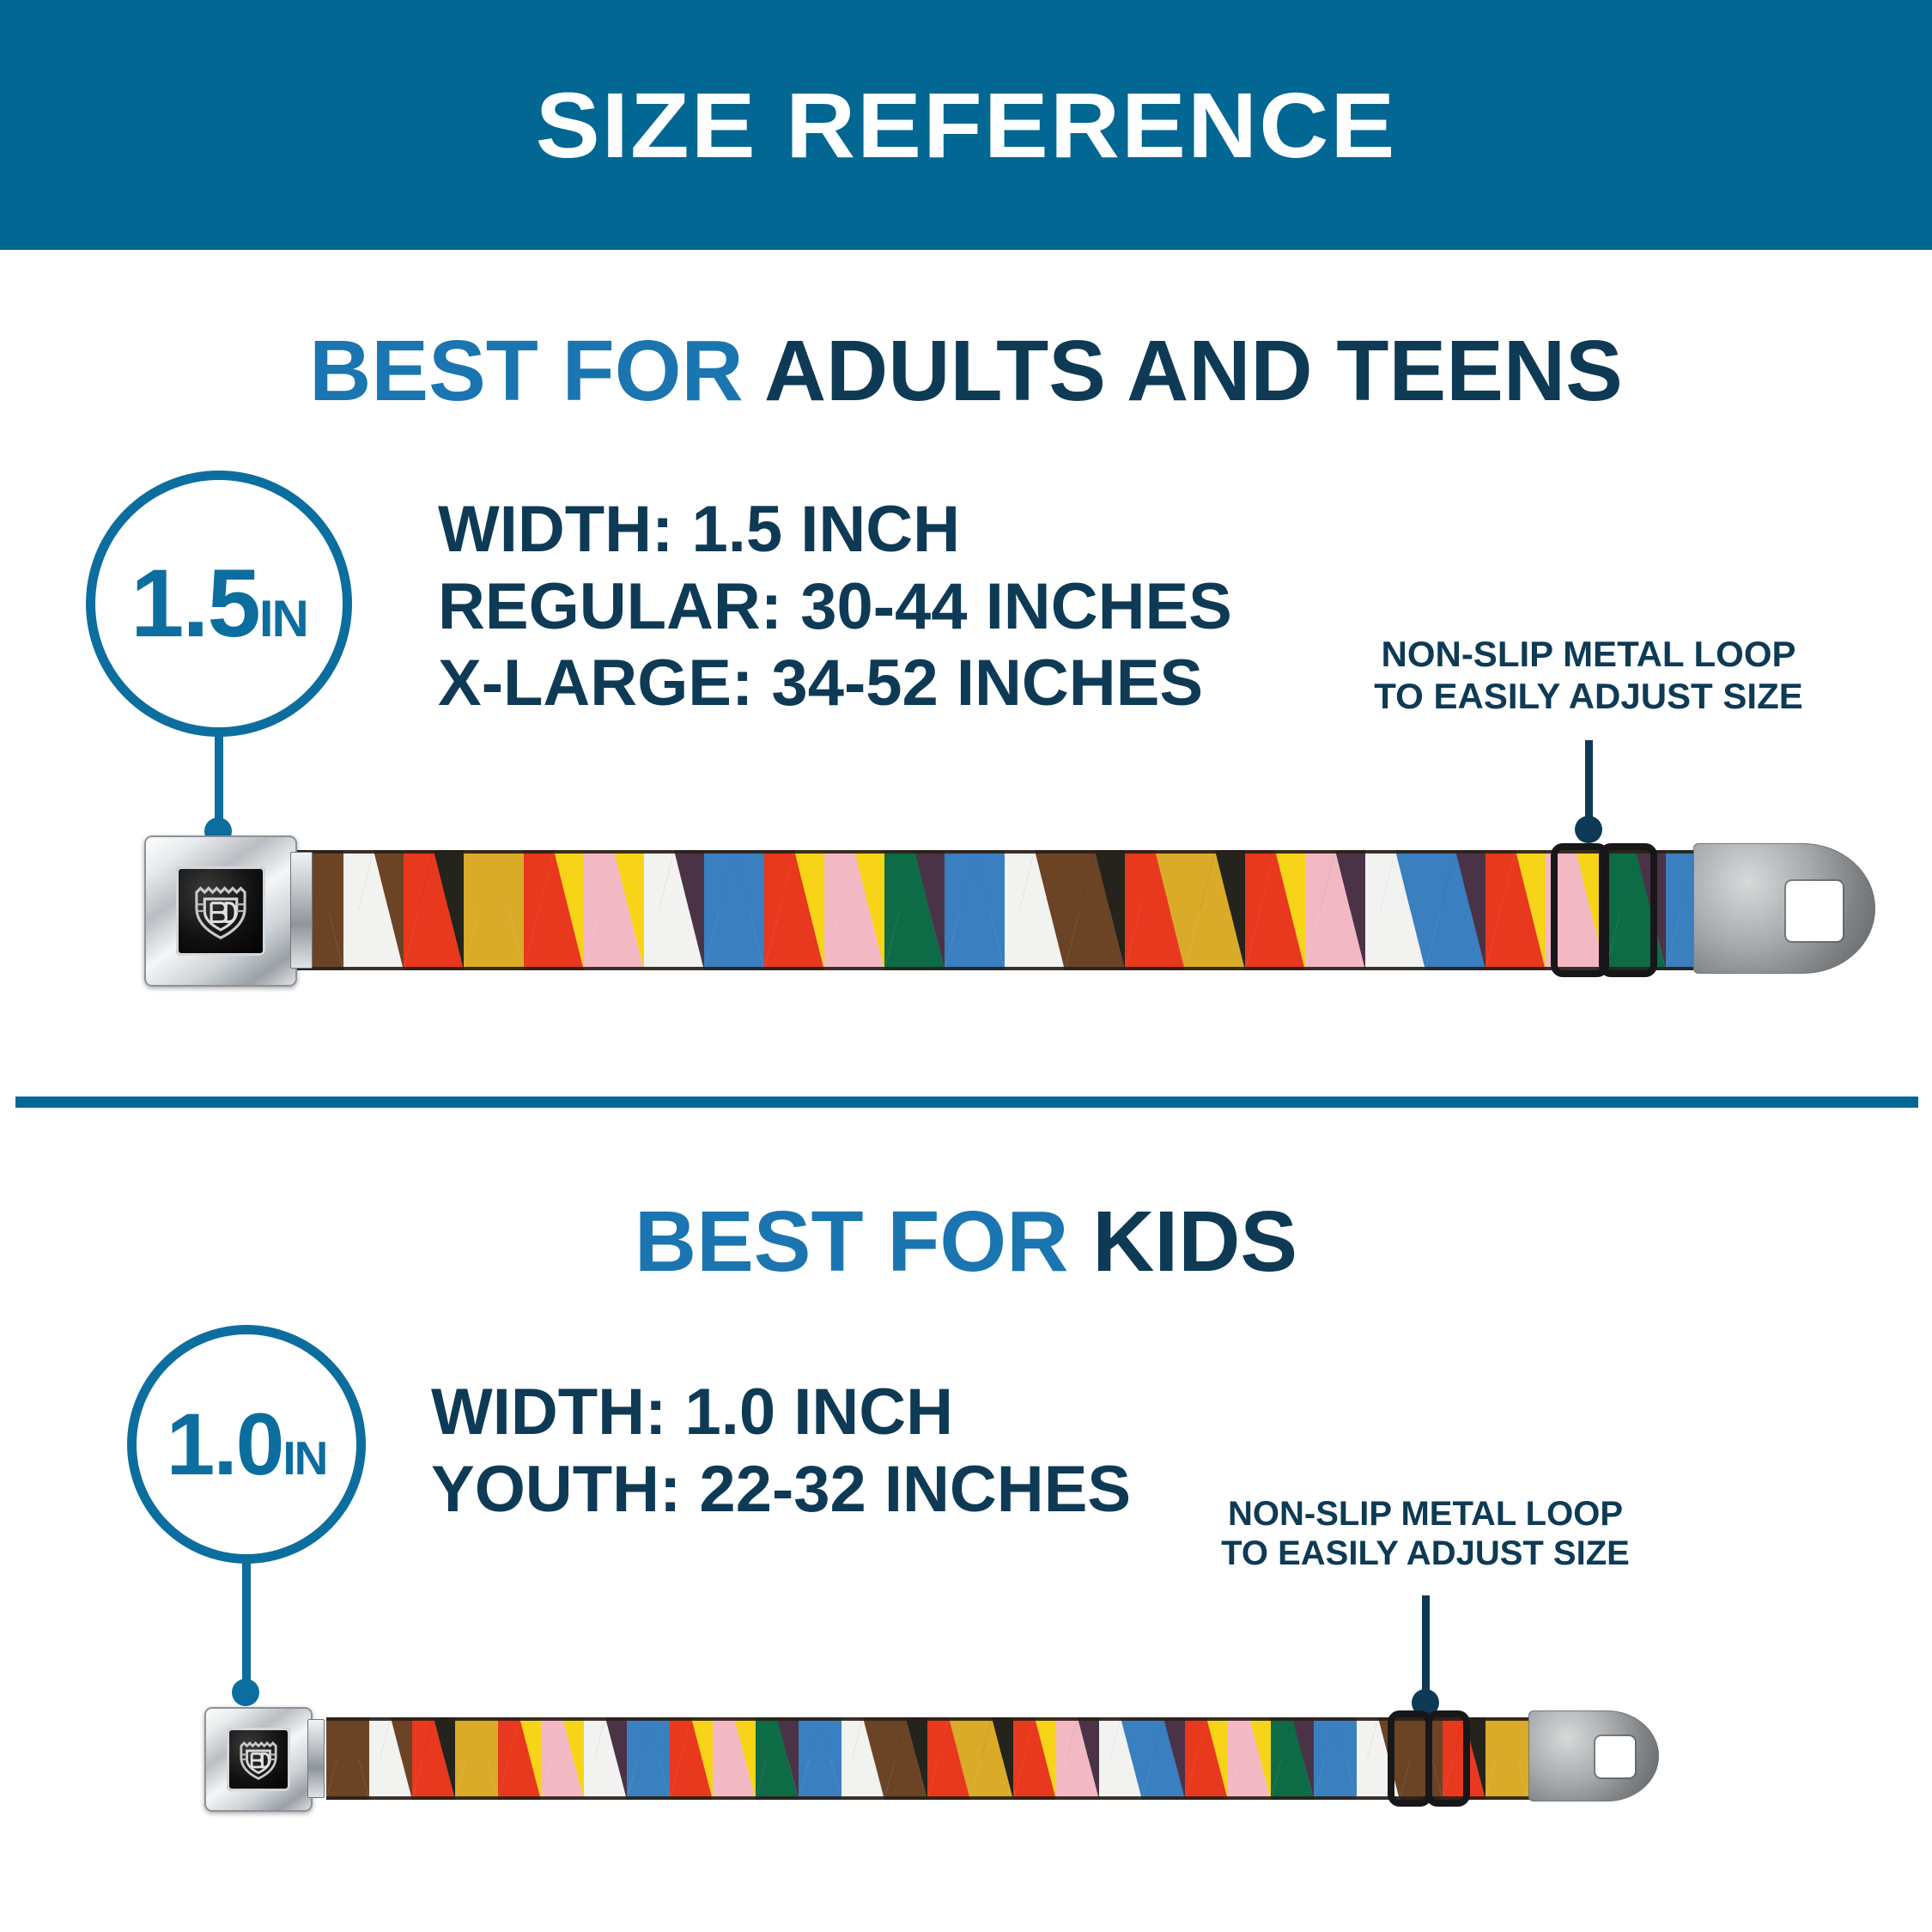 Image resolution: width=1932 pixels, height=1932 pixels. I want to click on section-heading-kids: BEST FOR KIDS, so click(966, 1242).